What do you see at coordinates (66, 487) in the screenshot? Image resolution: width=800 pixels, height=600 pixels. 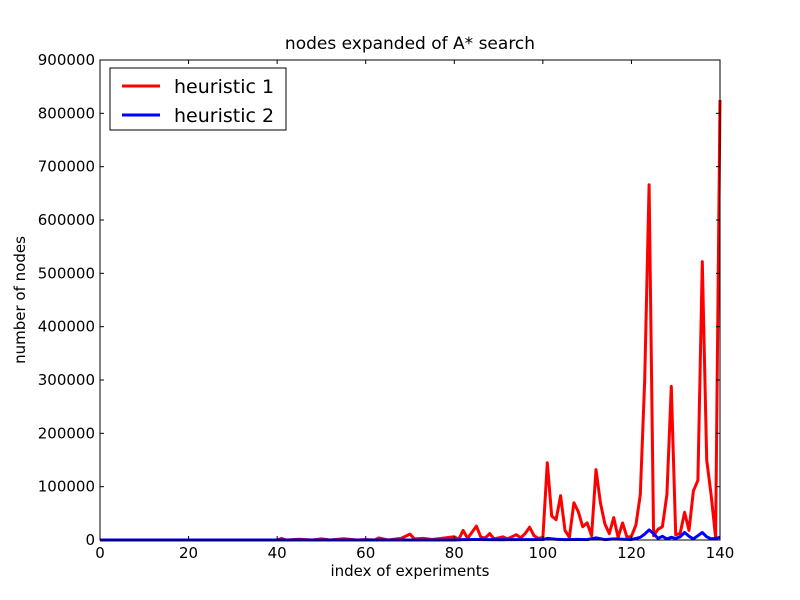 I see `y-tick-label: 100000` at bounding box center [66, 487].